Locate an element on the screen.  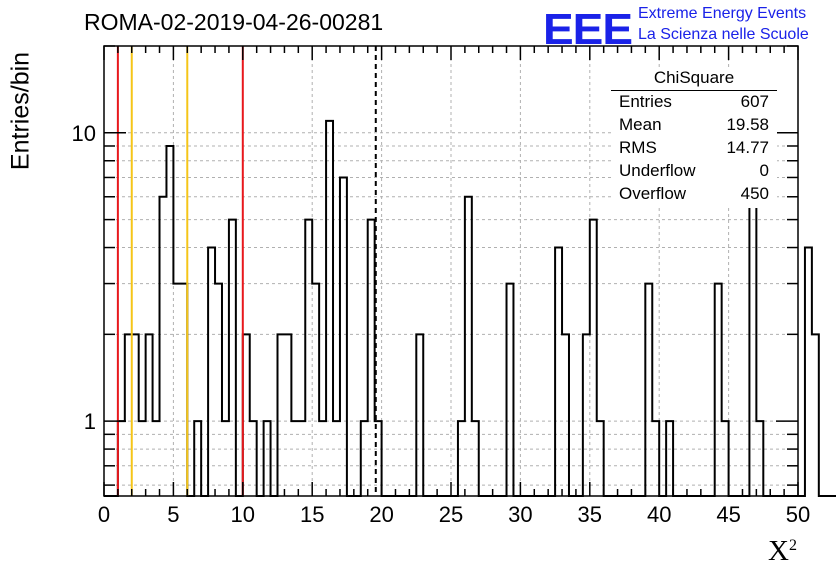
stats-value: 450 is located at coordinates (754, 193).